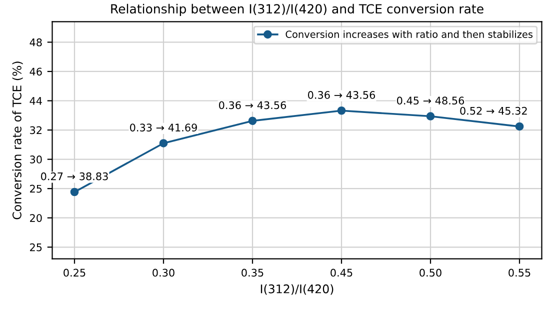 The height and width of the screenshot is (310, 550). What do you see at coordinates (341, 272) in the screenshot?
I see `x-tick-label: 0.45` at bounding box center [341, 272].